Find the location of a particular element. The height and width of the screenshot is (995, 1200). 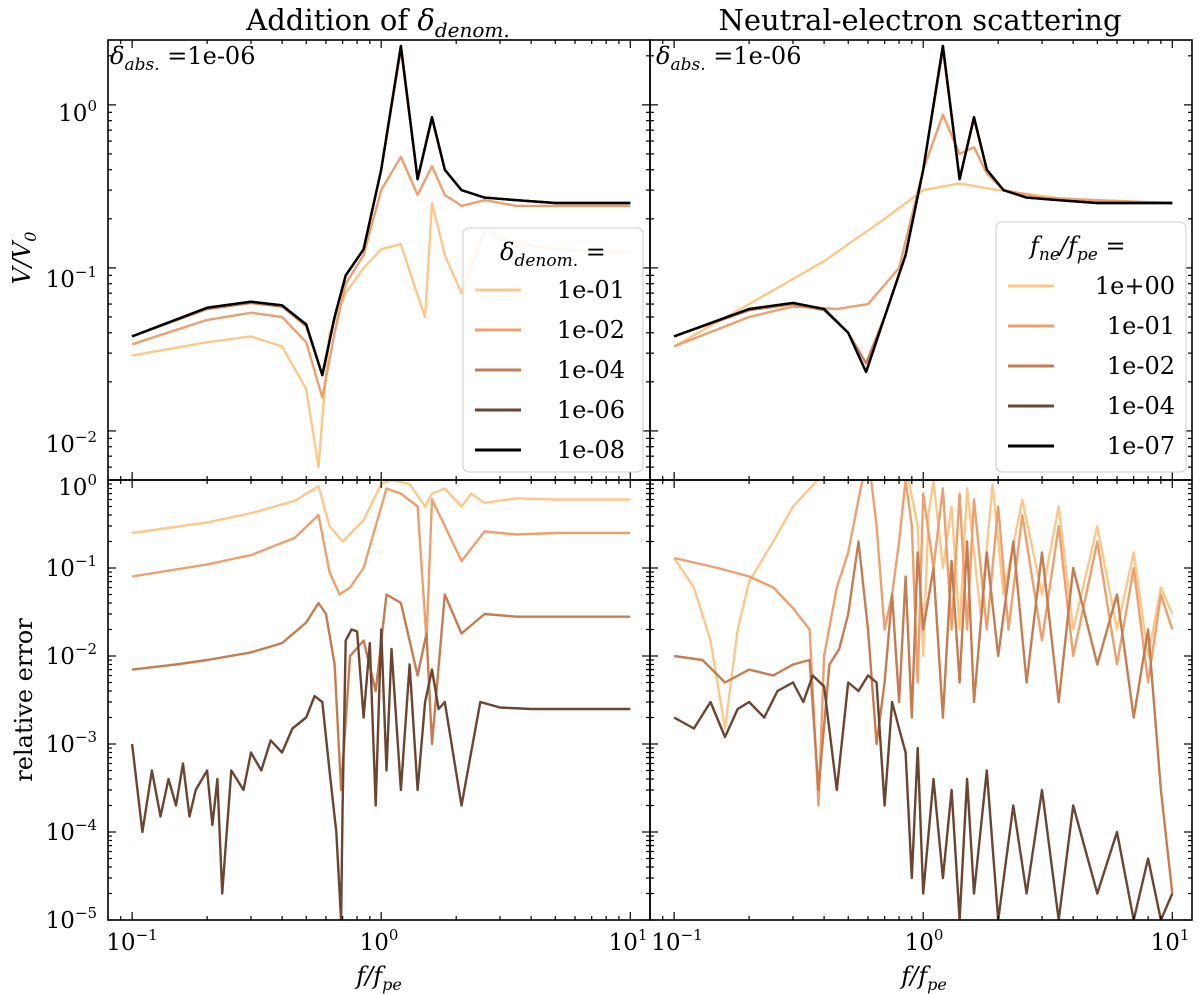

legend-top-left: δdenom. = 1e-01 1e-02 1e-04 1e-06 1e-08 is located at coordinates (553, 350).